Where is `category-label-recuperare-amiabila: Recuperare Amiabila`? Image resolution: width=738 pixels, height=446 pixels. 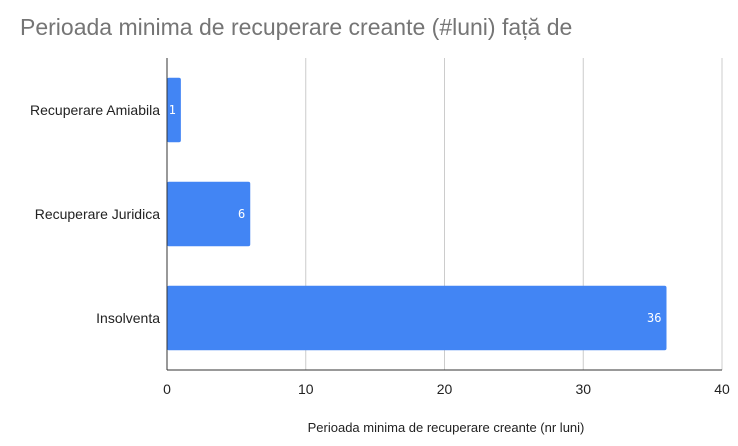 category-label-recuperare-amiabila: Recuperare Amiabila is located at coordinates (95, 110).